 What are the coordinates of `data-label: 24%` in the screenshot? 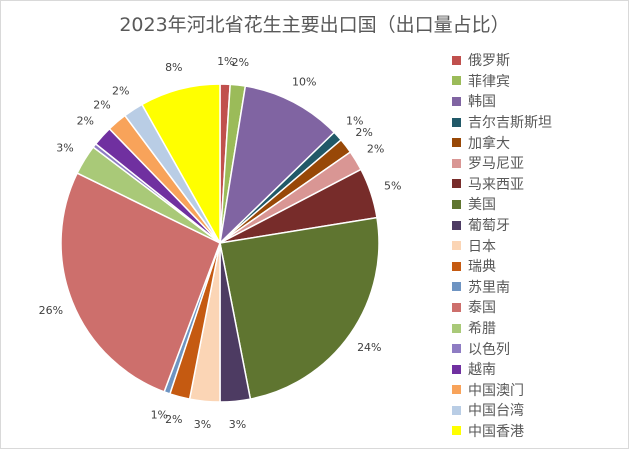 It's located at (369, 347).